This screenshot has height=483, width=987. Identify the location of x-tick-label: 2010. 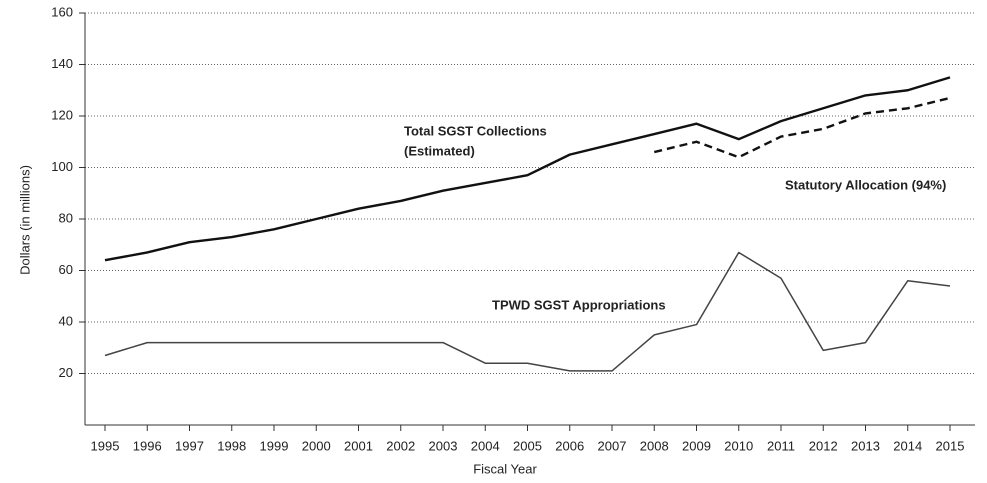
(738, 445).